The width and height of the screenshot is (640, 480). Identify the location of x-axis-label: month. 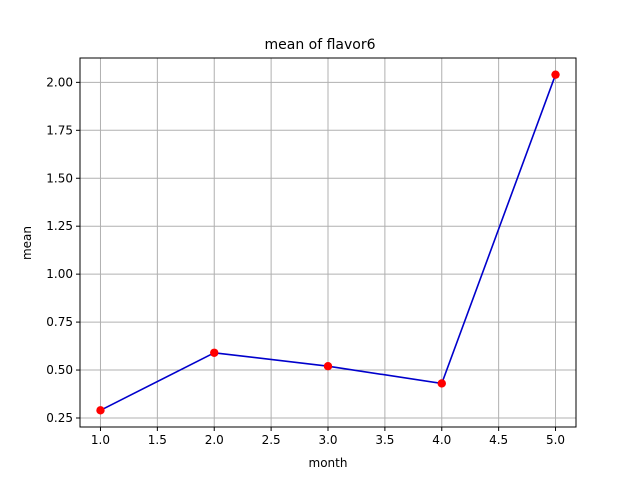
(328, 463).